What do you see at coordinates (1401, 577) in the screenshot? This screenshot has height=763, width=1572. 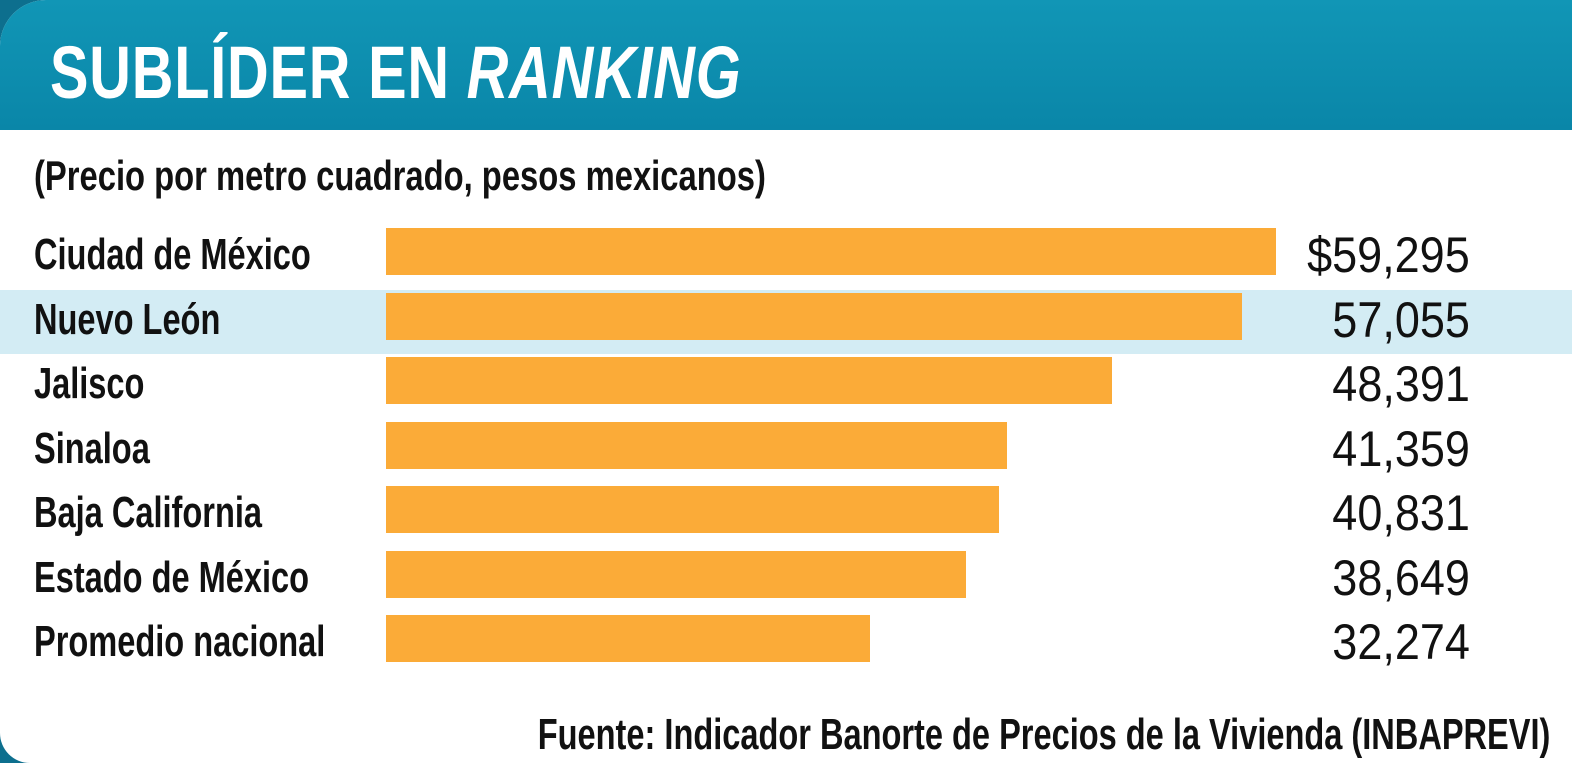 I see `value-label: 38,649` at bounding box center [1401, 577].